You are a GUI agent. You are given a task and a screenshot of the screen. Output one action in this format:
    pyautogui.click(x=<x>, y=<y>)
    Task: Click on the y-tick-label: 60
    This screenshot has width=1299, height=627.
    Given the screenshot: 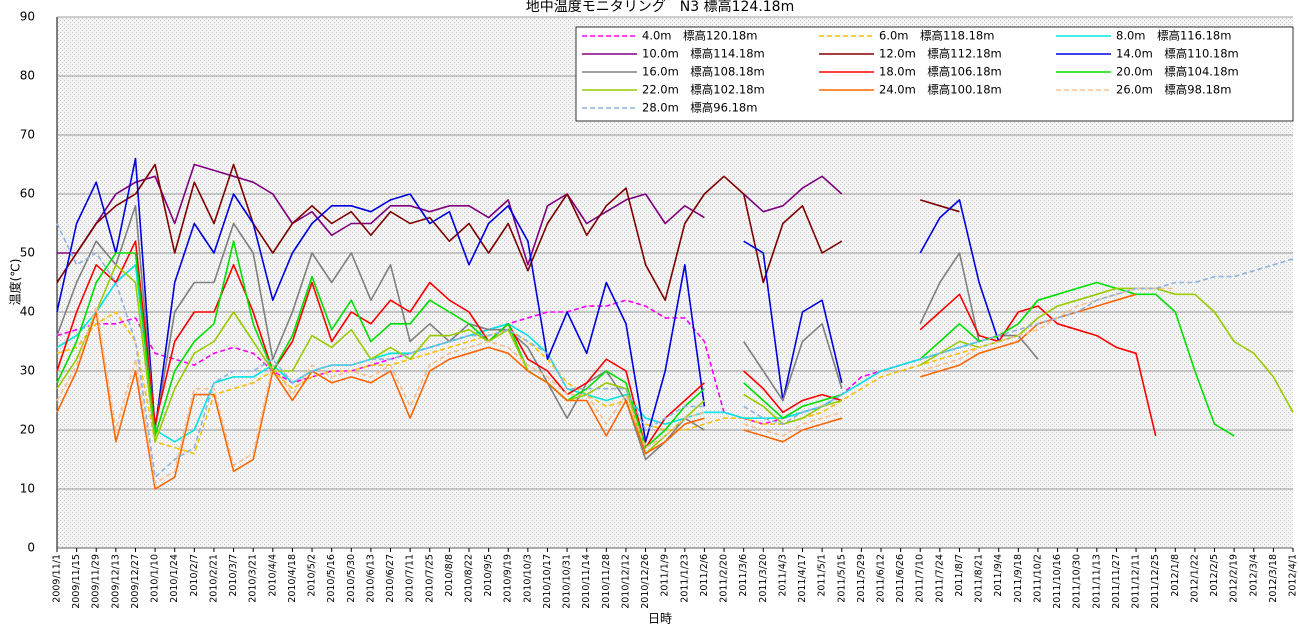 What is the action you would take?
    pyautogui.click(x=27, y=194)
    